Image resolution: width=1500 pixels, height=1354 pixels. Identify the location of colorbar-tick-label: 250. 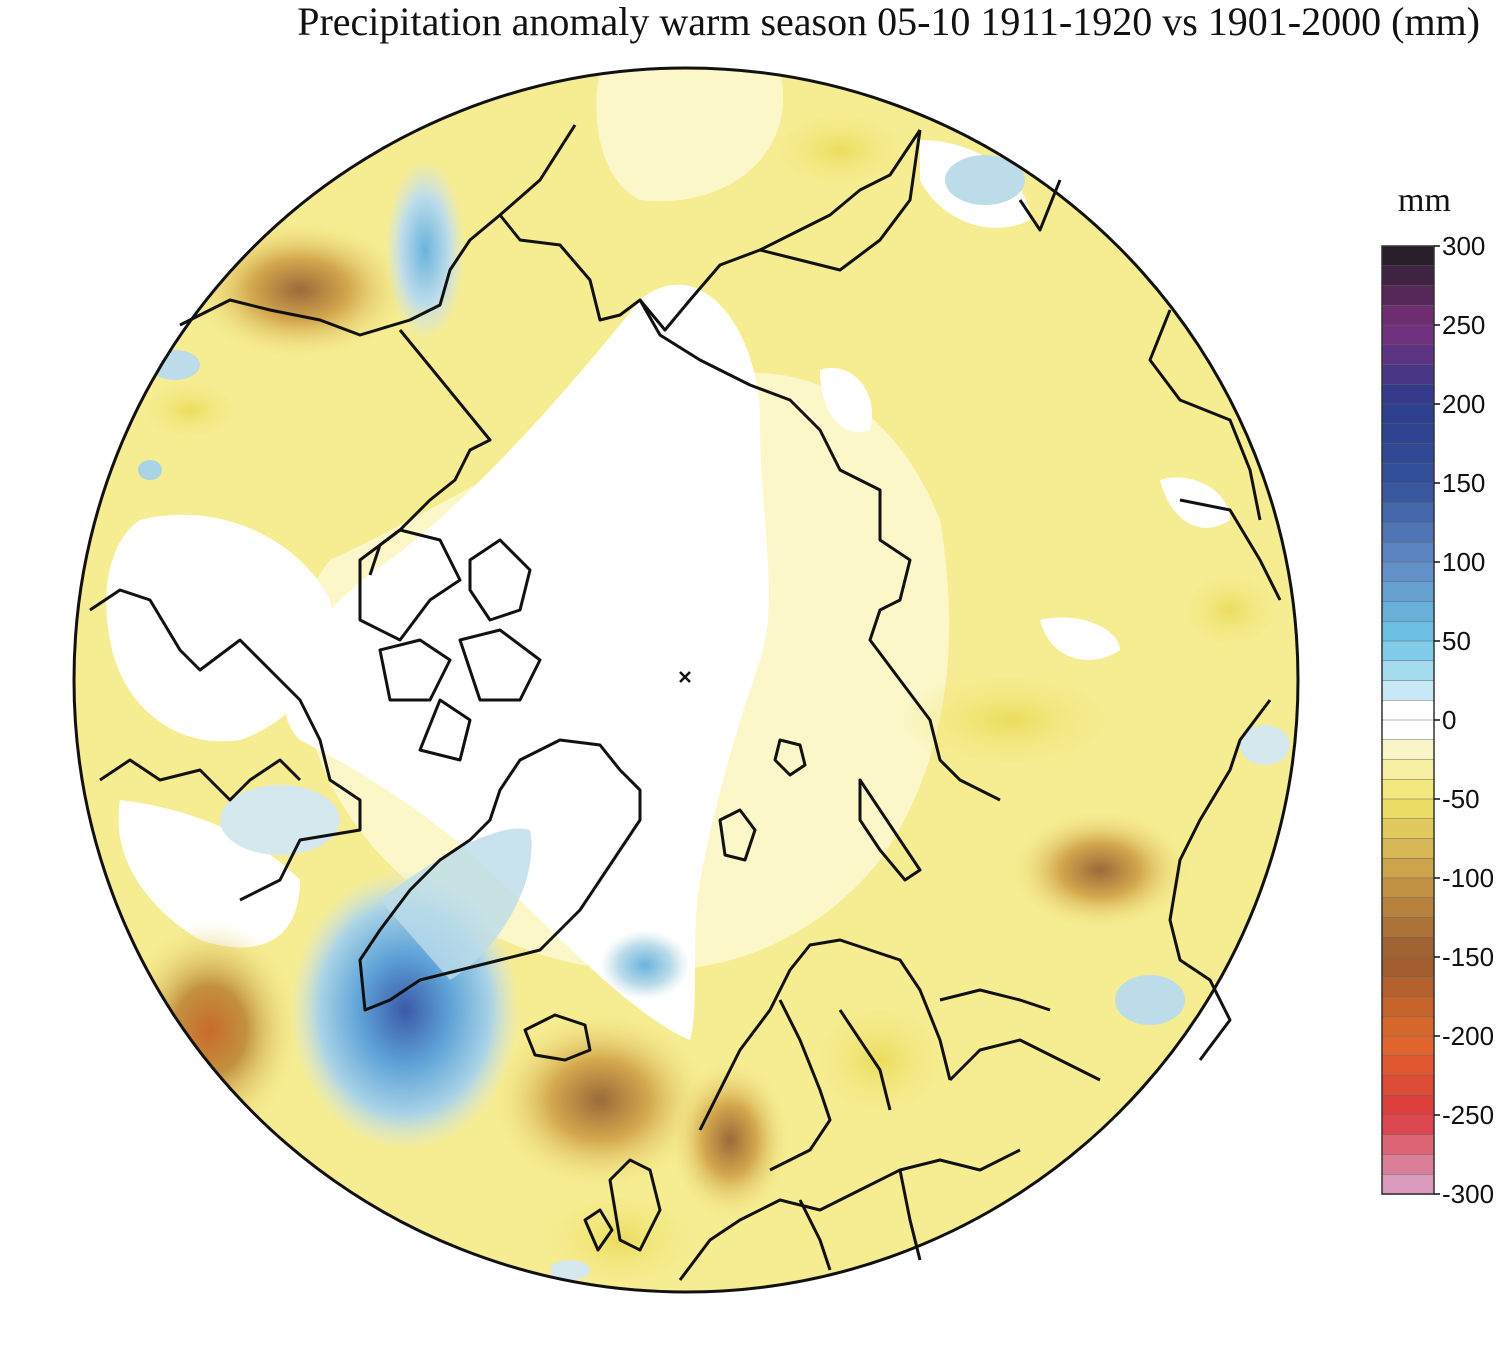
(1463, 325).